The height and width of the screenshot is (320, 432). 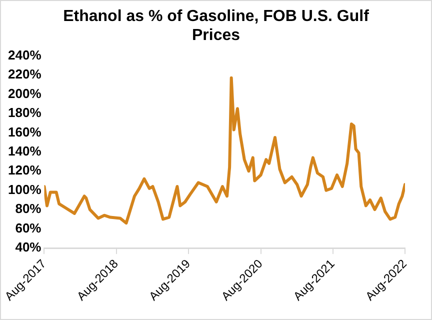 I want to click on y-tick-label: 220%, so click(x=25, y=74).